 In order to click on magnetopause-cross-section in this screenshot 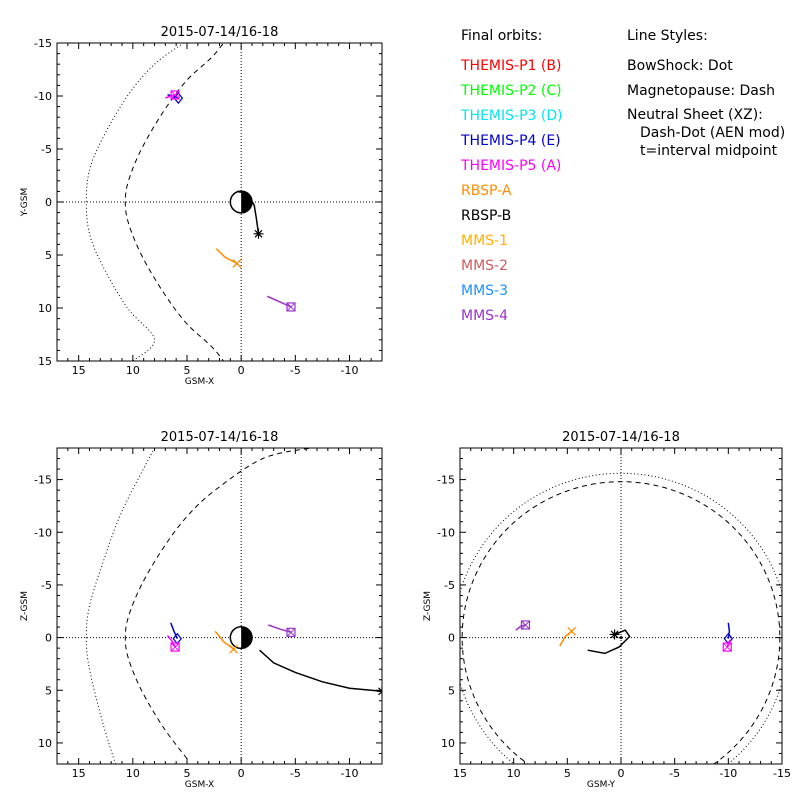, I will do `click(621, 622)`.